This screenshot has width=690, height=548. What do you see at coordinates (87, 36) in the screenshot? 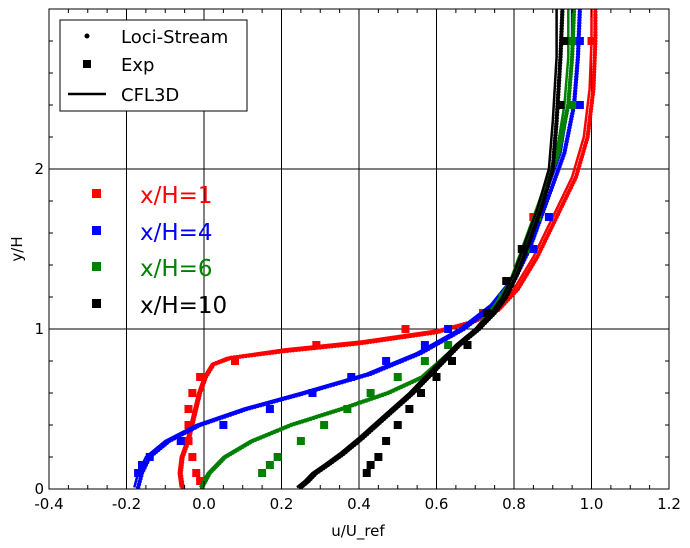
I see `legend-dot-marker` at bounding box center [87, 36].